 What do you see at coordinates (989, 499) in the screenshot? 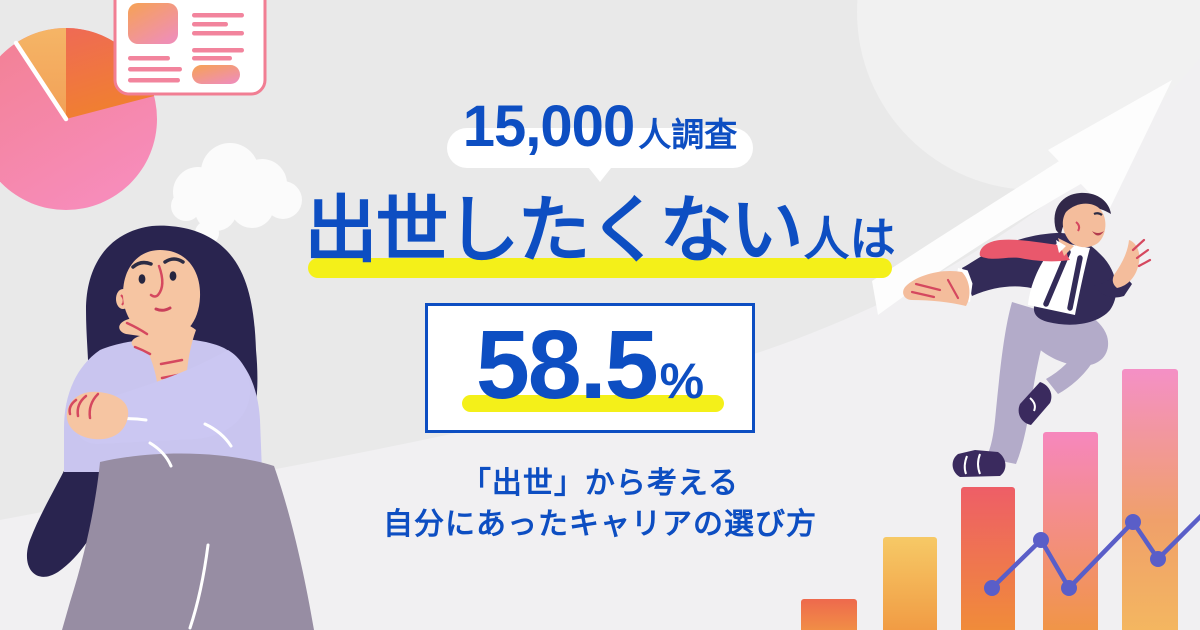
I see `bar-chart-illustration` at bounding box center [989, 499].